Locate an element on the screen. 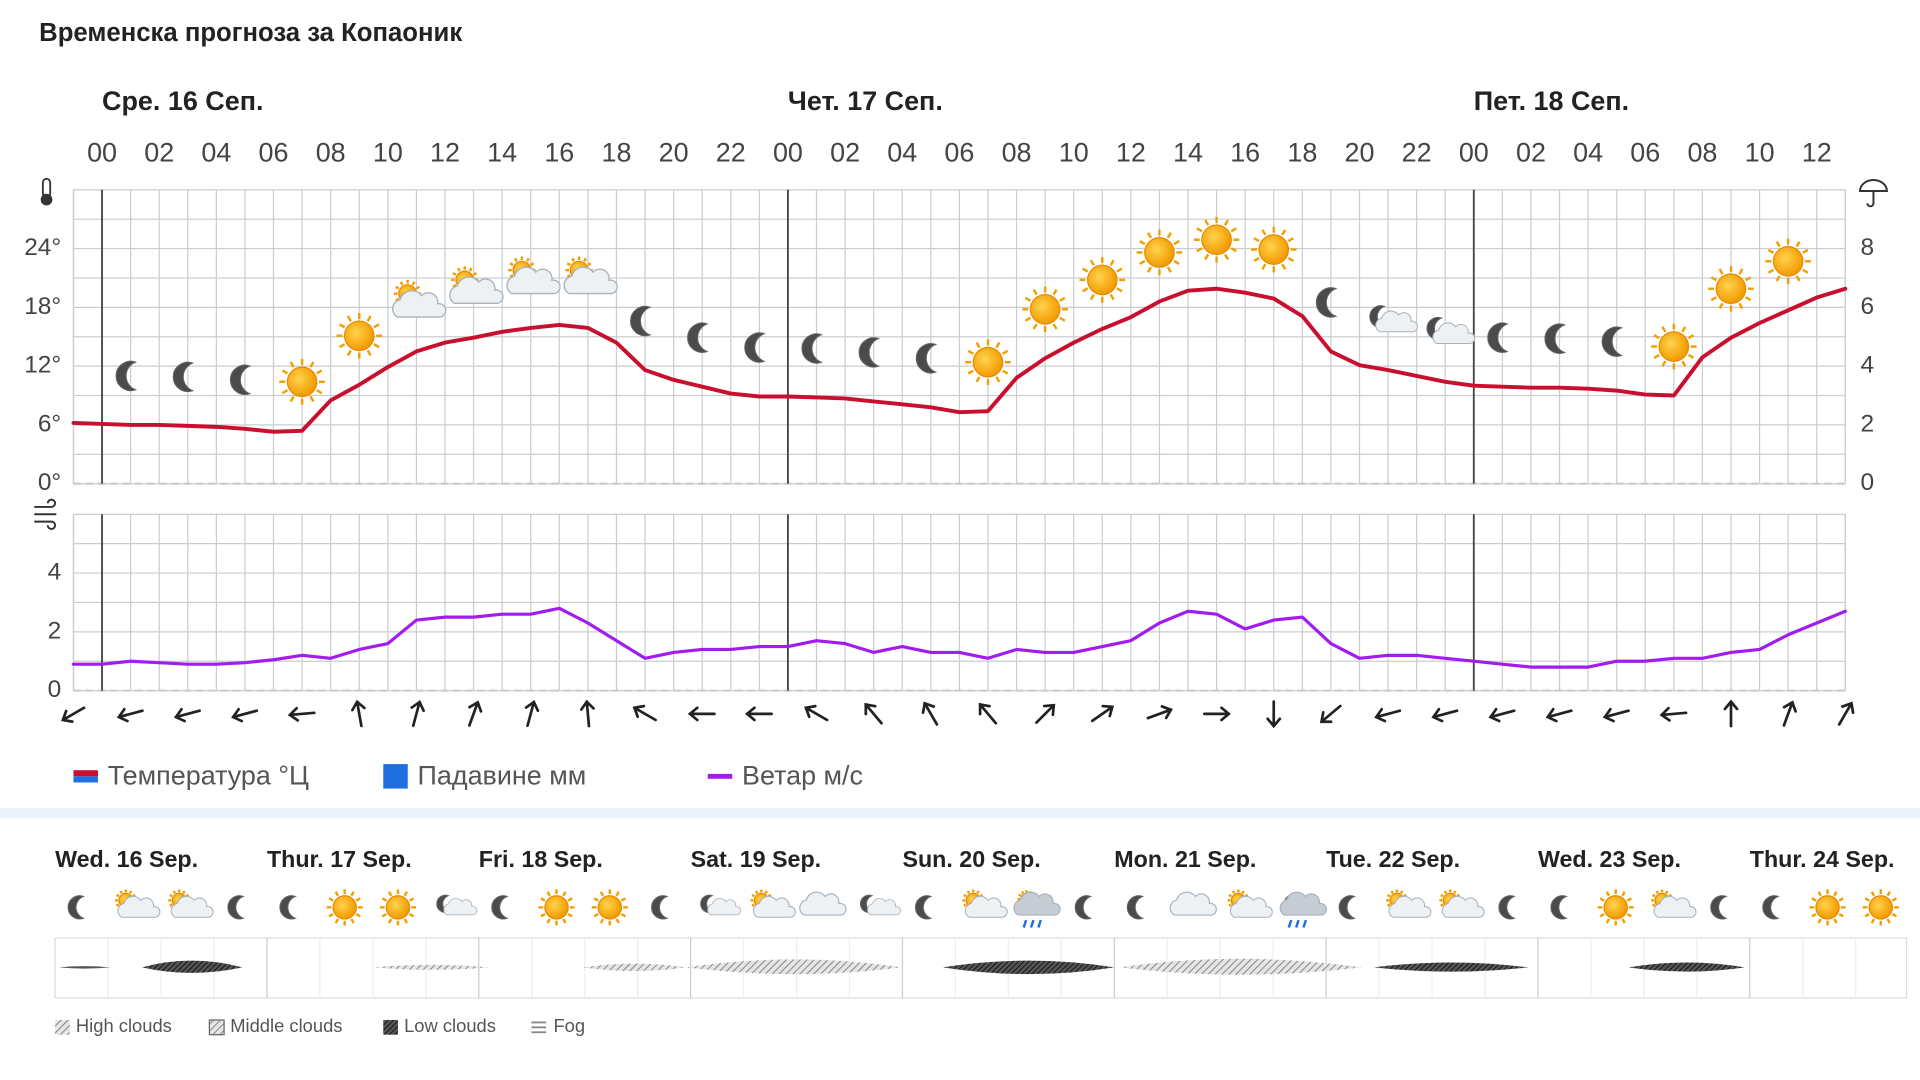 The height and width of the screenshot is (1080, 1920). y2-tick-label: 8 is located at coordinates (1868, 247).